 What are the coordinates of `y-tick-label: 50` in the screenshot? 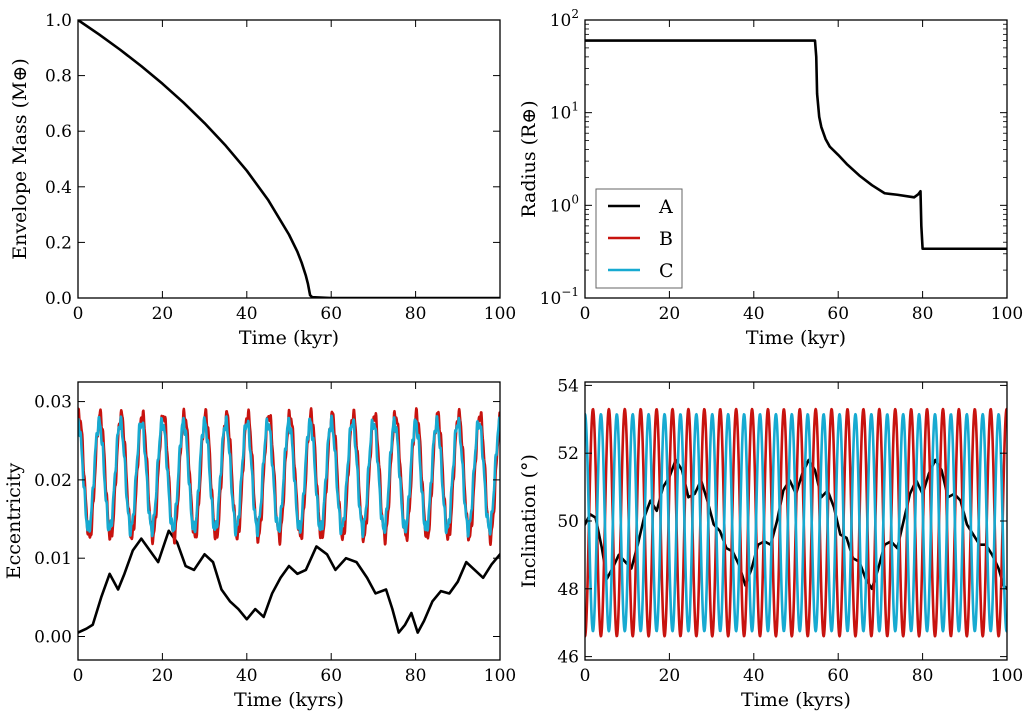 It's located at (568, 522).